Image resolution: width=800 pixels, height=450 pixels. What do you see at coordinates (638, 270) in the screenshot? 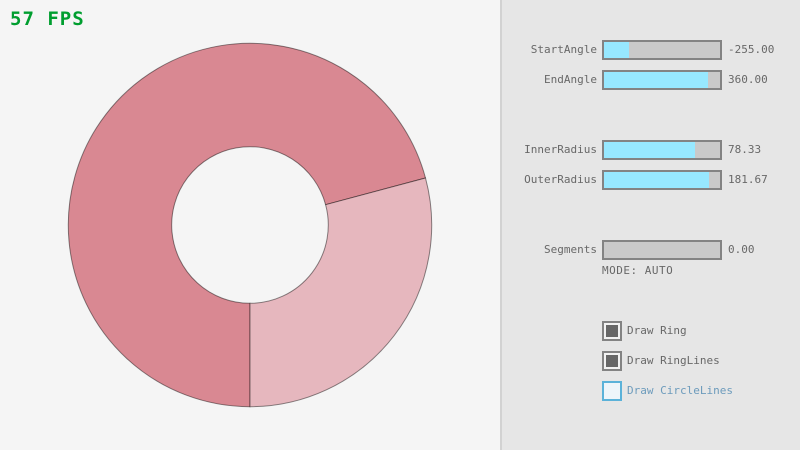
I see `mode-label: MODE: AUTO` at bounding box center [638, 270].